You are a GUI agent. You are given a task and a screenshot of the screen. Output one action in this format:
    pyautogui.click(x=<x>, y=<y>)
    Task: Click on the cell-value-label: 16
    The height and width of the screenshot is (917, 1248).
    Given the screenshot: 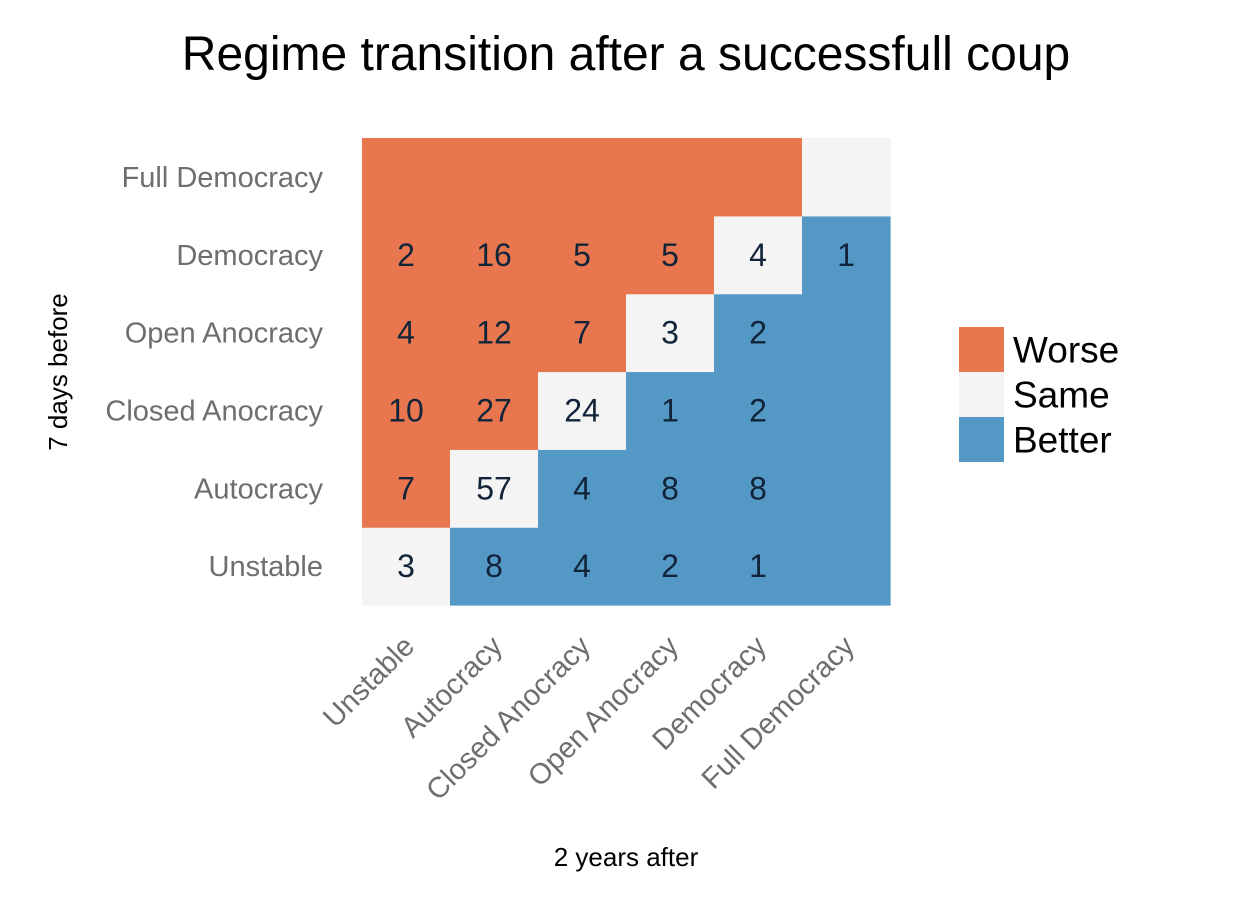 What is the action you would take?
    pyautogui.click(x=494, y=255)
    